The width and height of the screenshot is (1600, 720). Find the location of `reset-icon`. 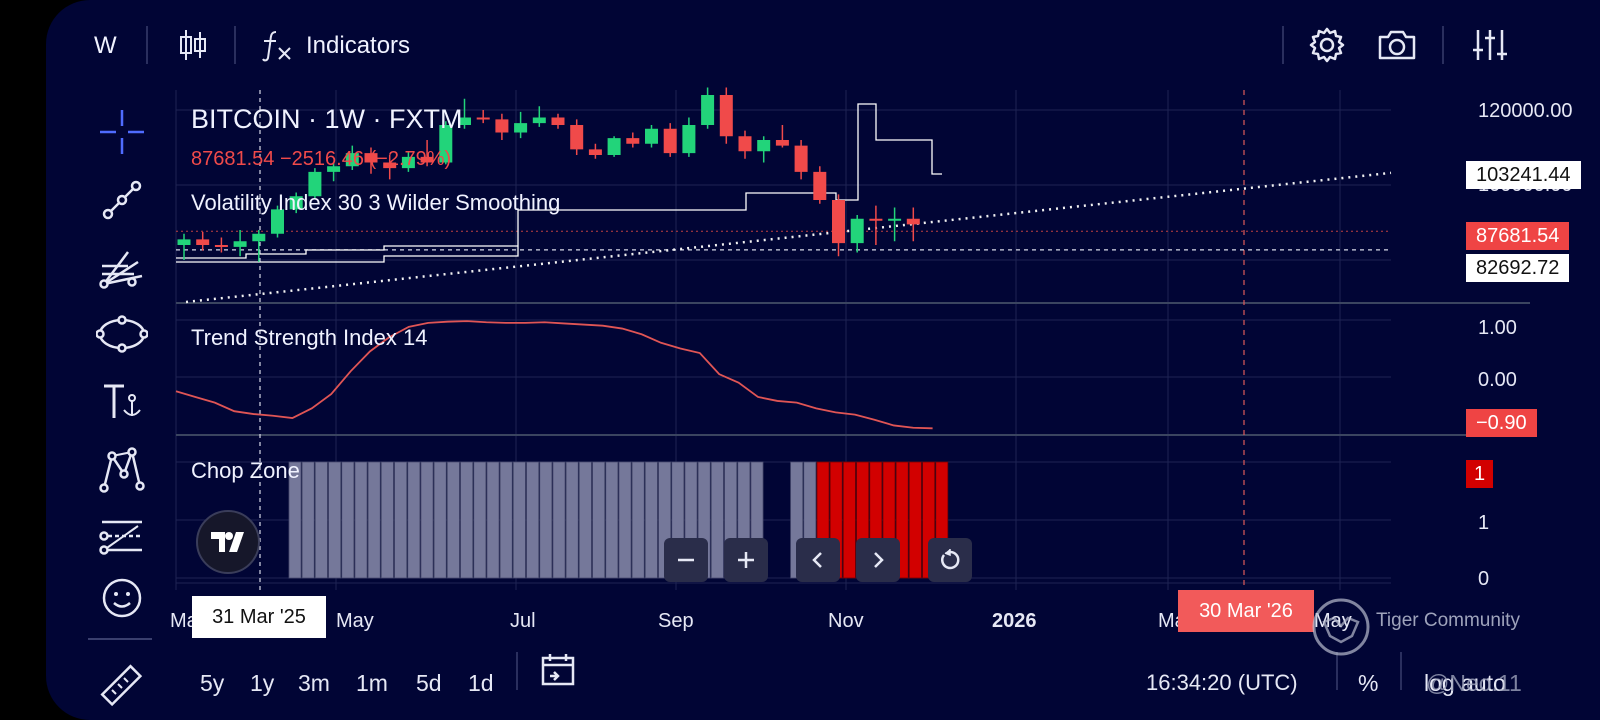

reset-icon is located at coordinates (950, 559).